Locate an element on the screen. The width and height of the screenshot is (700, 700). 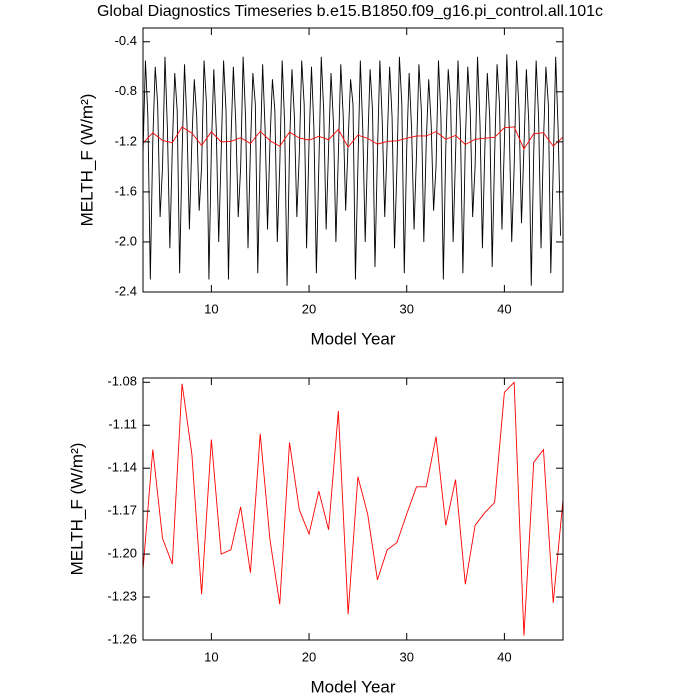
data-line is located at coordinates (353, 138).